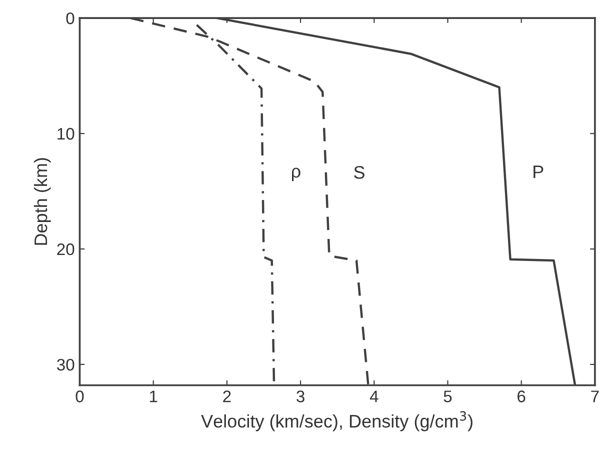  What do you see at coordinates (336, 421) in the screenshot?
I see `x-axis-title: Velocity (km/sec), Density (g/cm$^{3}$)` at bounding box center [336, 421].